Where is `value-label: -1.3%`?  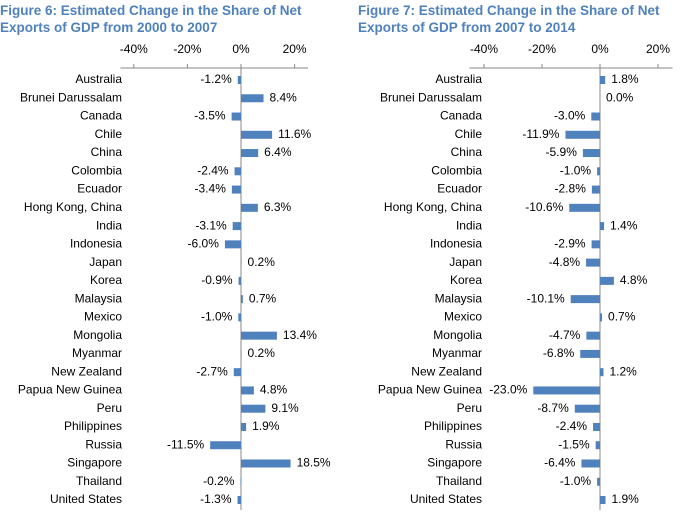
value-label: -1.3% is located at coordinates (216, 499).